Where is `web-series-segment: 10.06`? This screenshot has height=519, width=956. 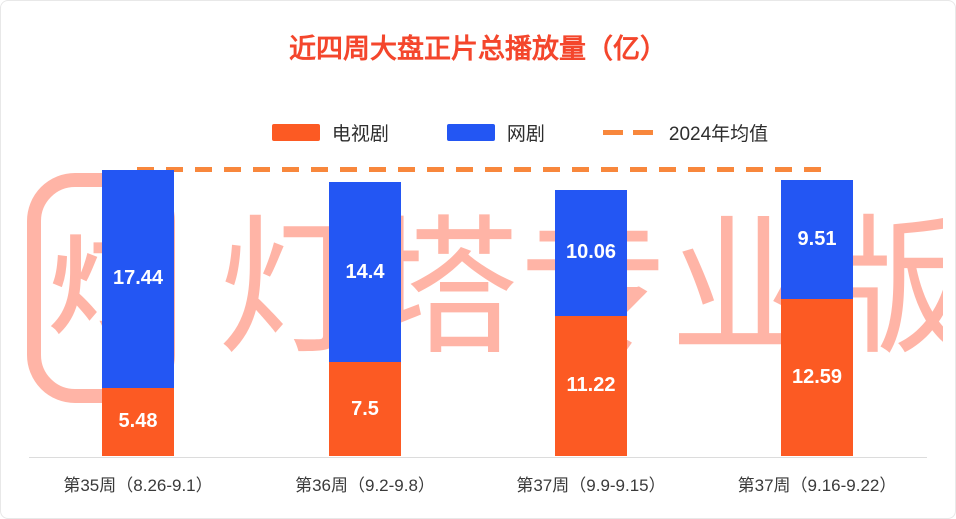
web-series-segment: 10.06 is located at coordinates (591, 253).